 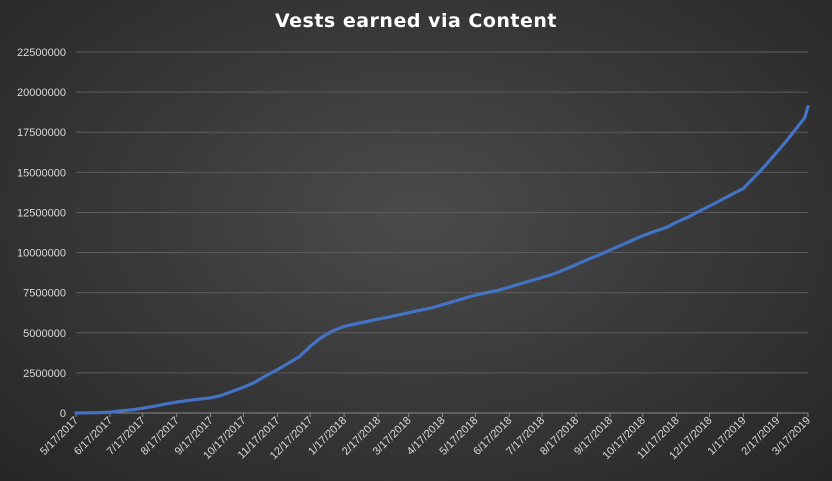 What do you see at coordinates (41, 173) in the screenshot?
I see `y-tick-label: 15000000` at bounding box center [41, 173].